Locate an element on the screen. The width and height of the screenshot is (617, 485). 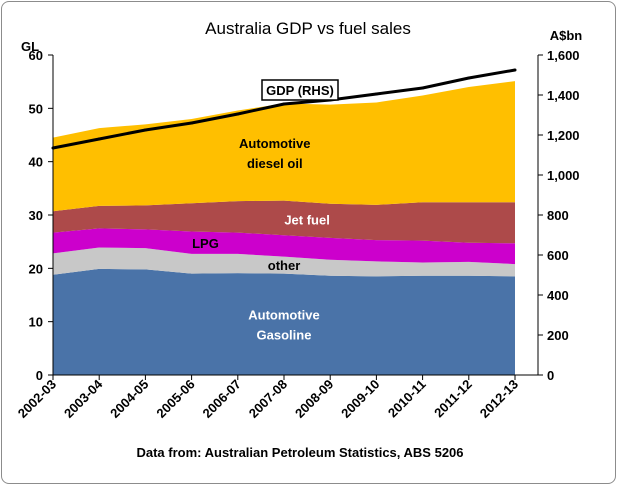
x-tick-label: 2004-05 is located at coordinates (129, 399).